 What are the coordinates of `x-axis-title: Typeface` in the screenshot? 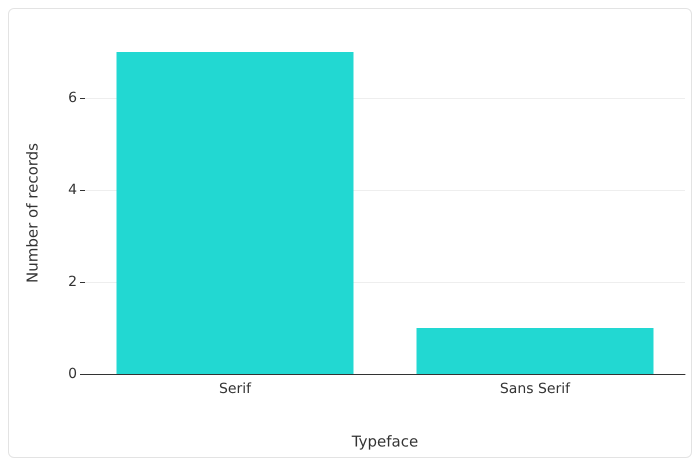 It's located at (384, 441).